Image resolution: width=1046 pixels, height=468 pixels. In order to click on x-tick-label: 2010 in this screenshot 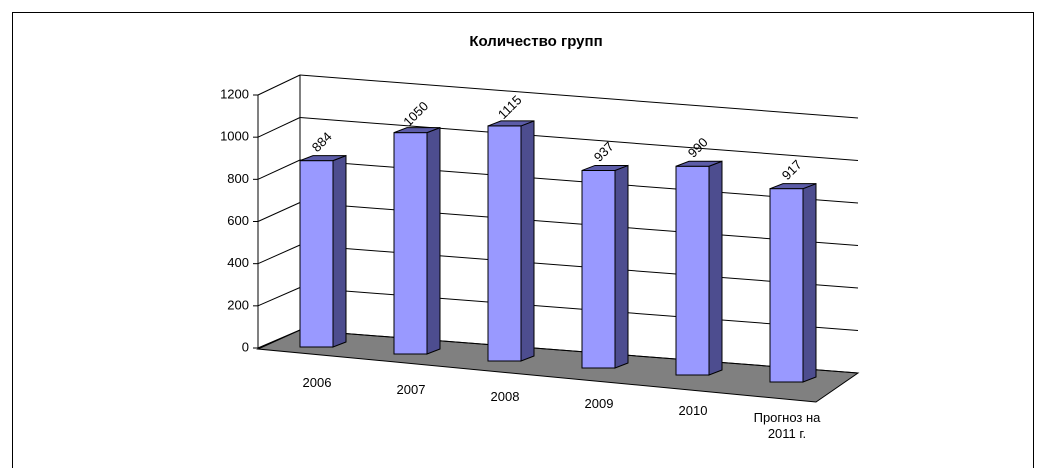, I will do `click(693, 410)`.